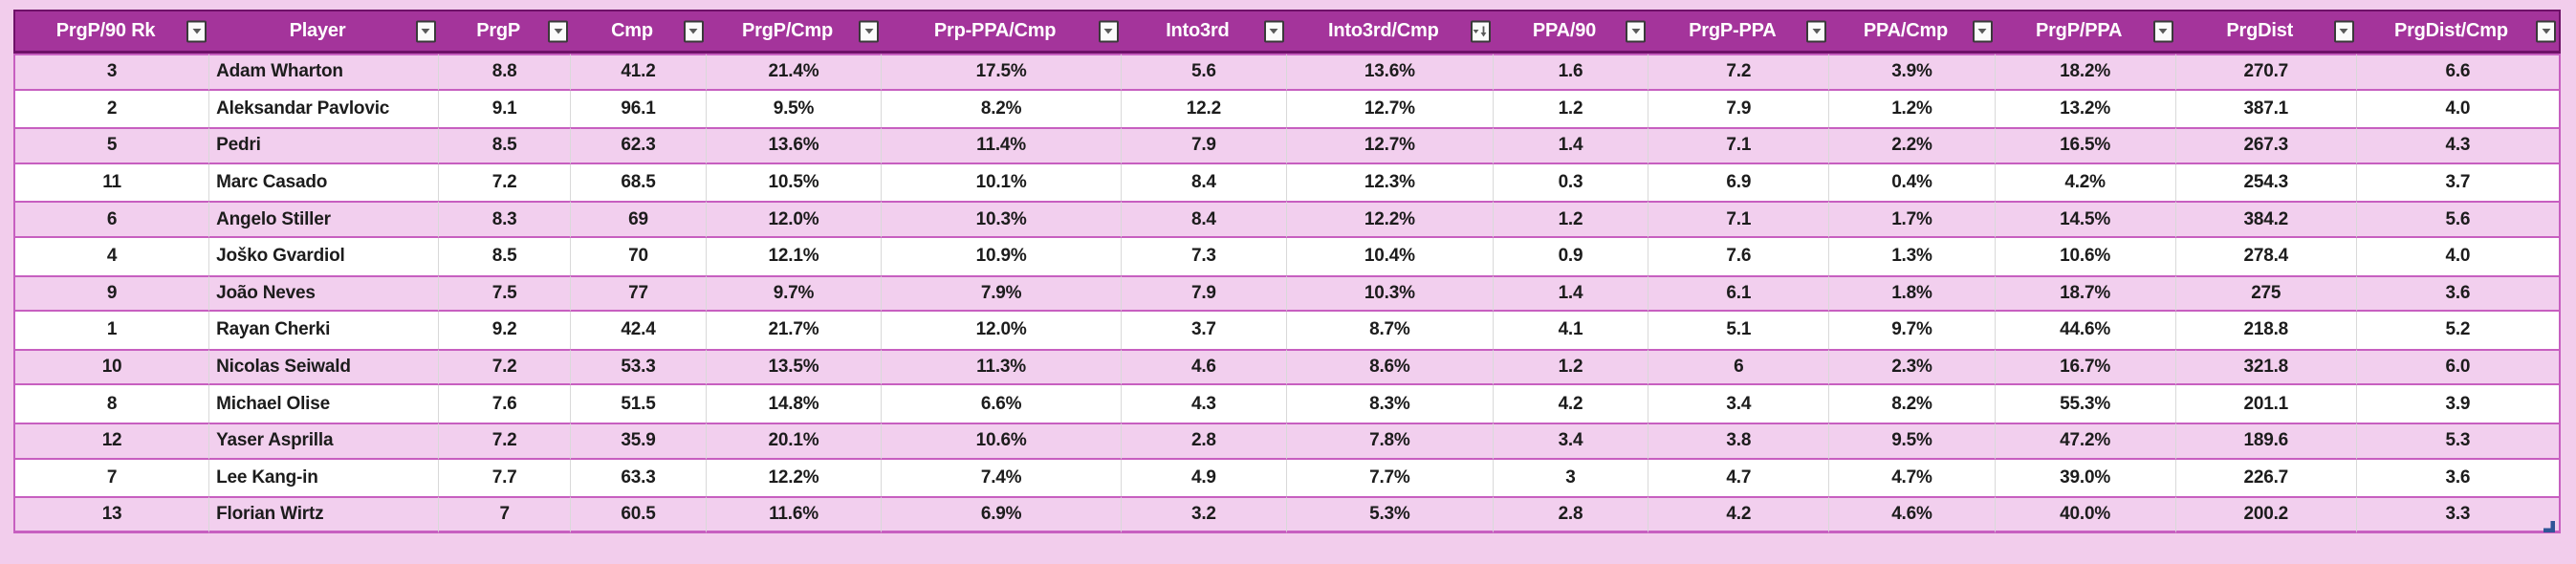  I want to click on cell-prgdist: 189.6, so click(2266, 441).